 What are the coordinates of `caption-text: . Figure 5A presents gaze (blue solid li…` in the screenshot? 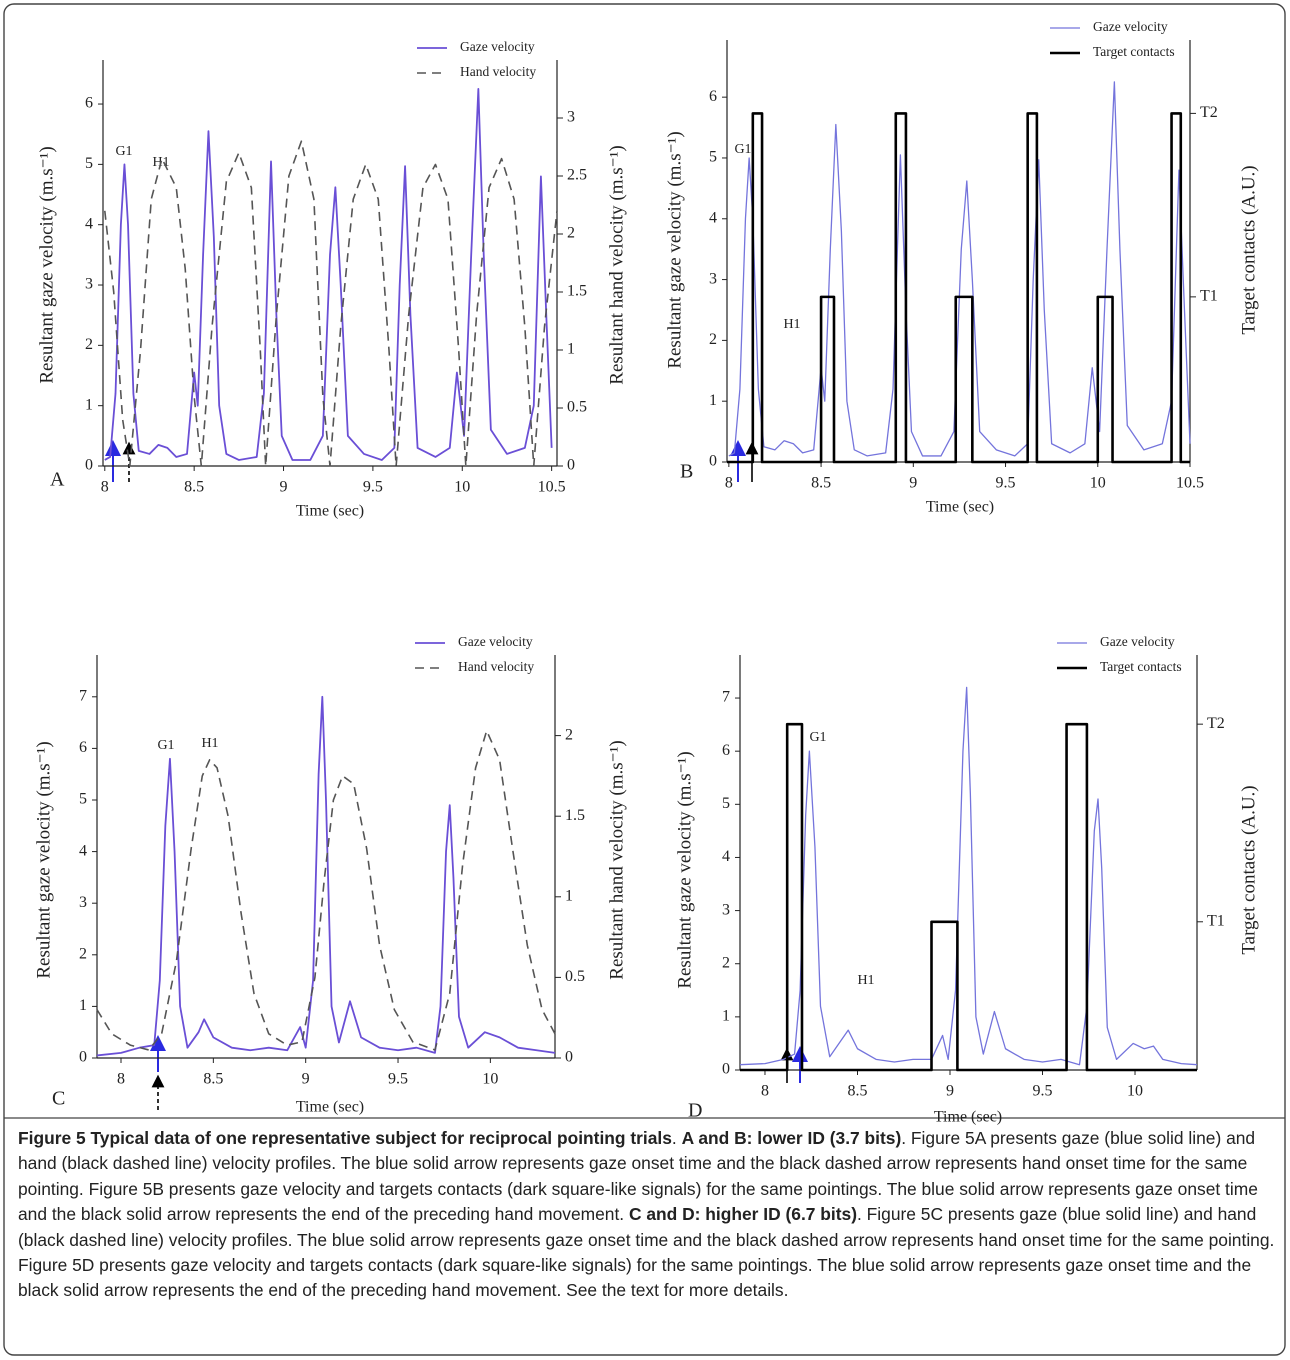 It's located at (638, 1176).